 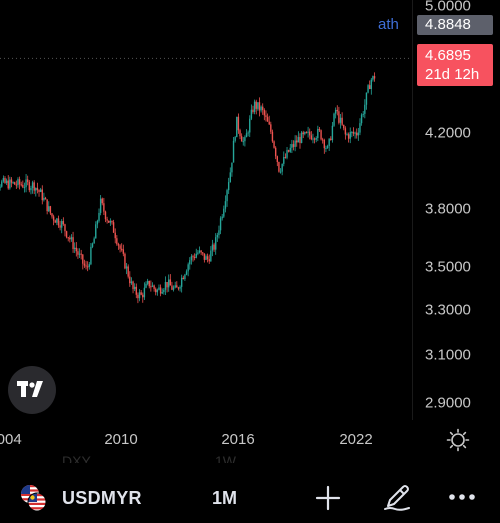 I want to click on x-tick-2022: 2022, so click(x=356, y=439).